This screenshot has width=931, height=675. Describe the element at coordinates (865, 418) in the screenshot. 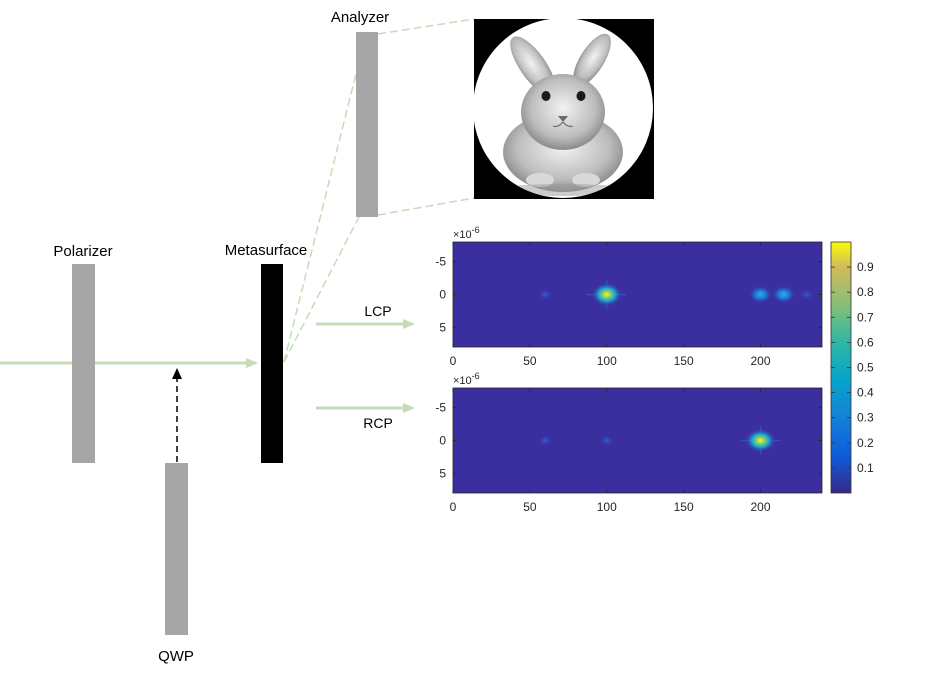

I see `colorbar-tick-label-6: 0.3` at that location.